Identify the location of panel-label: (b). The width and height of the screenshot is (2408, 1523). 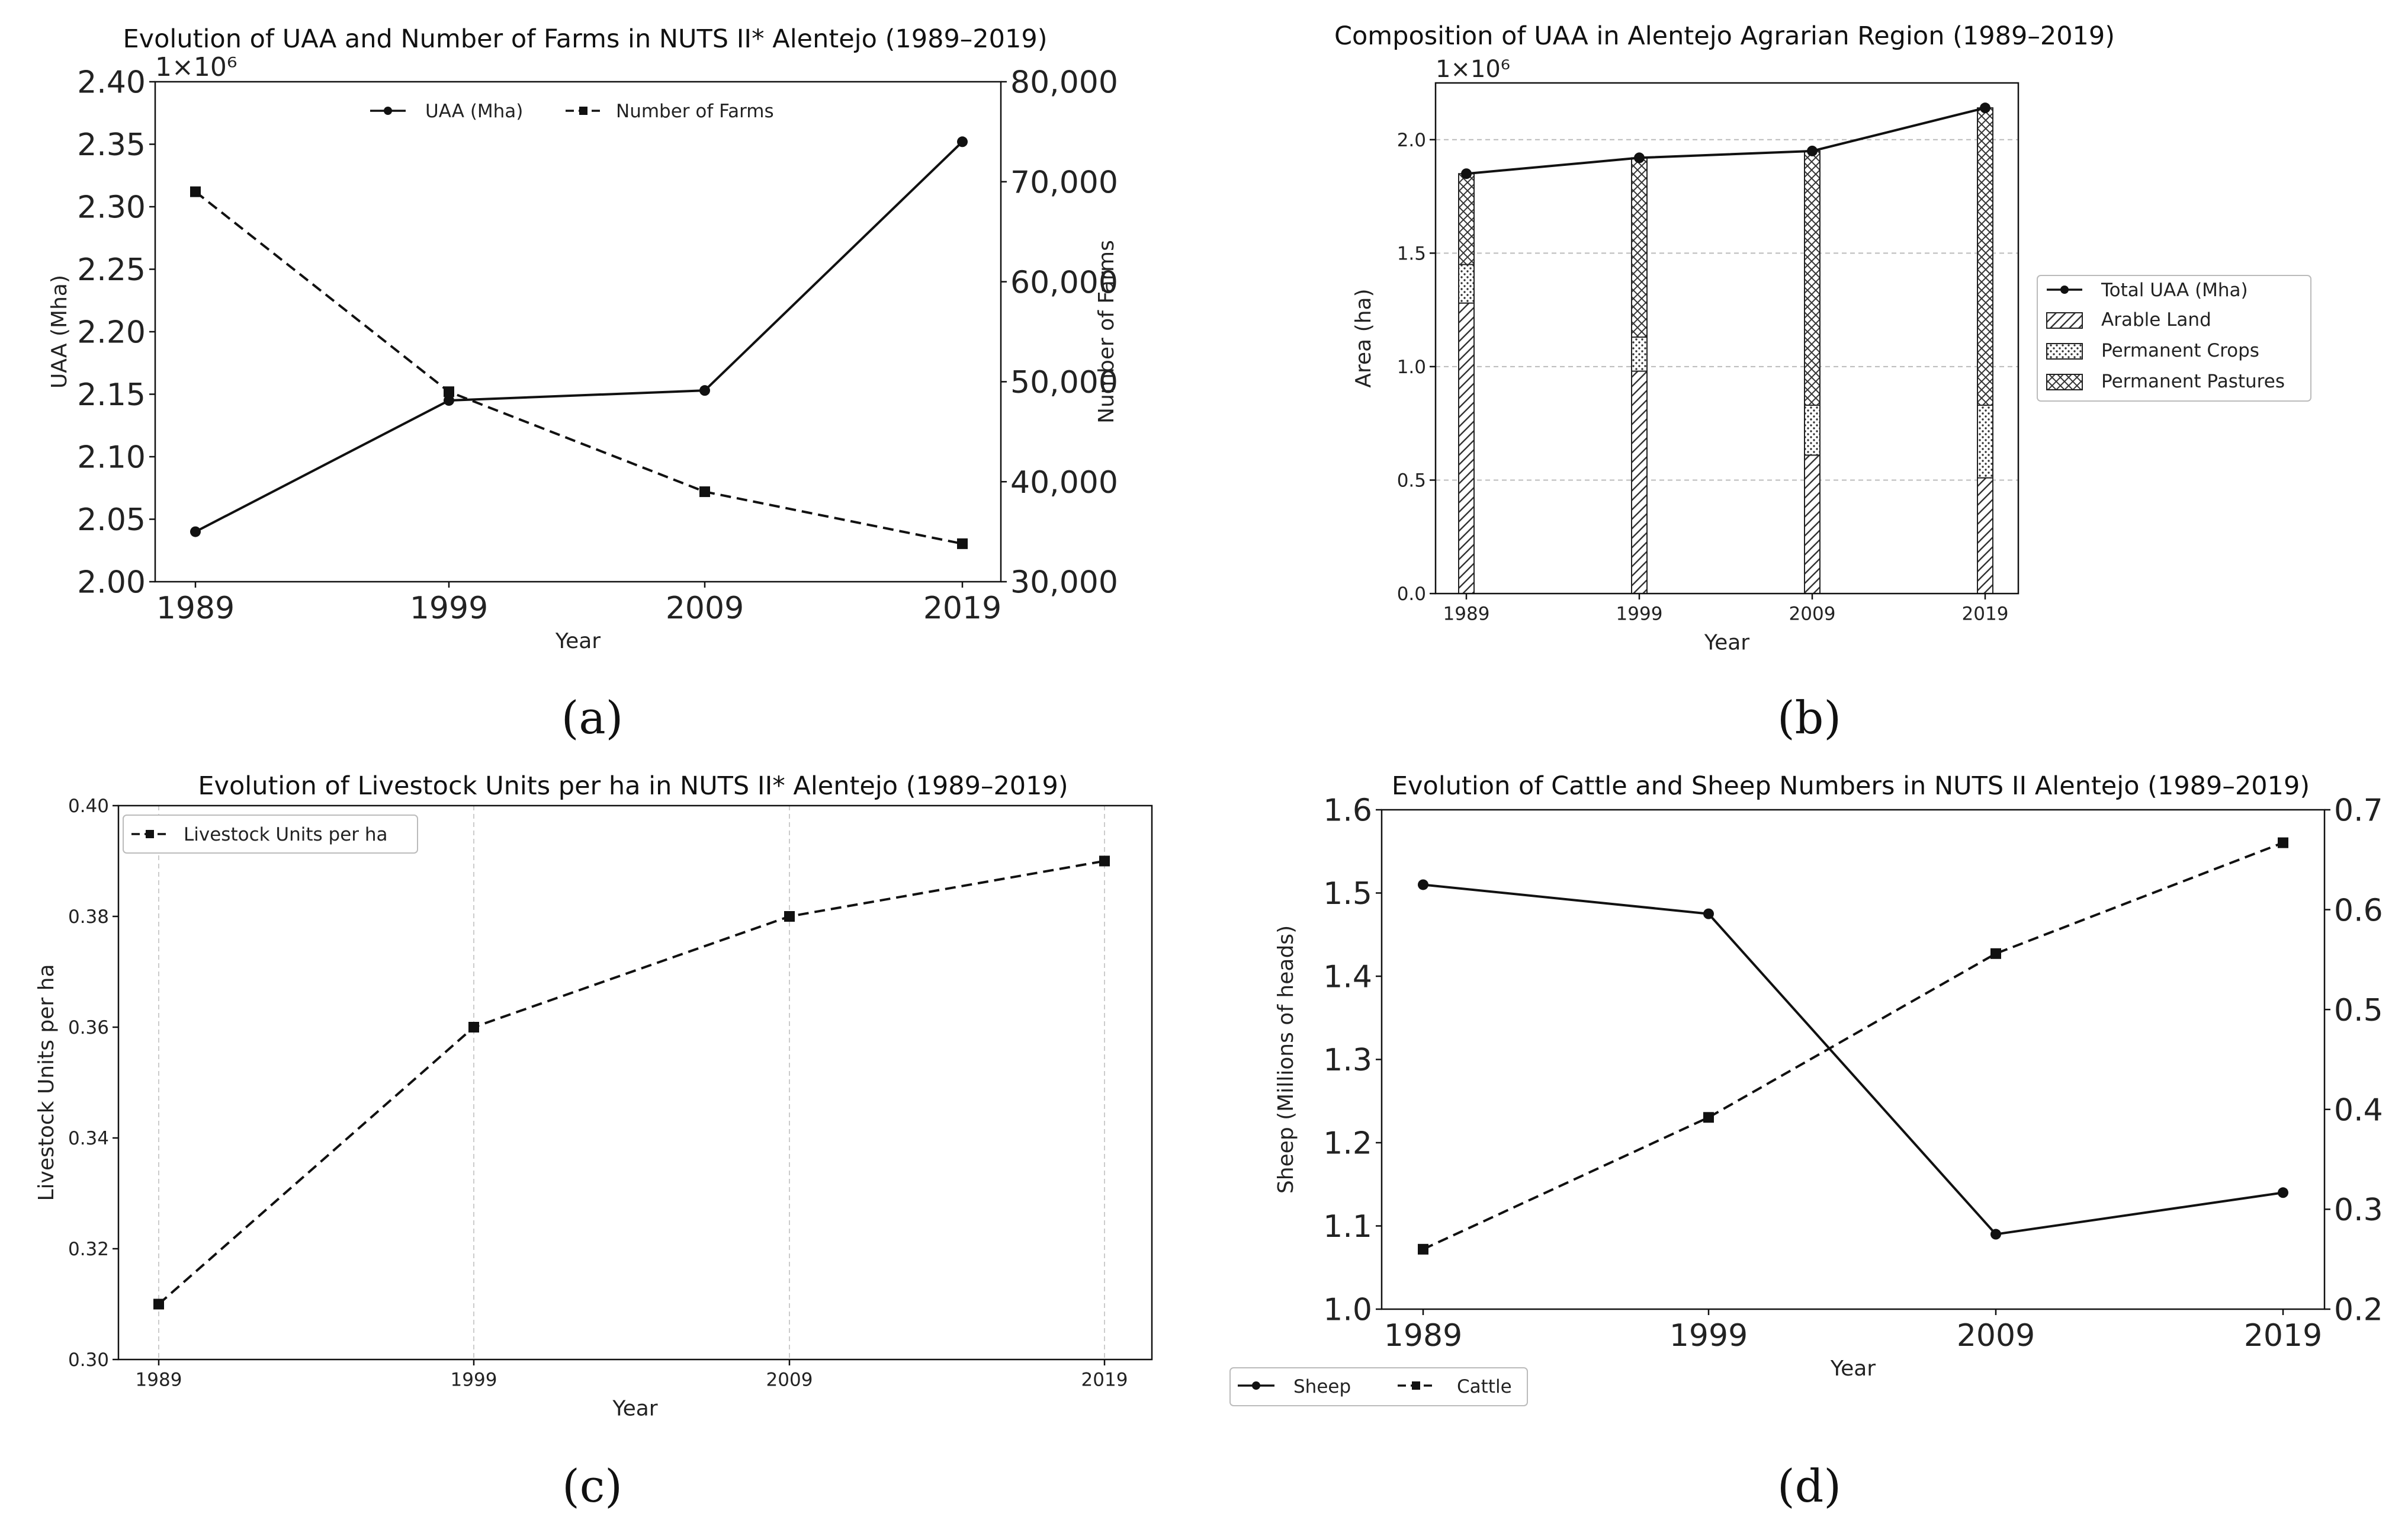
(1809, 717).